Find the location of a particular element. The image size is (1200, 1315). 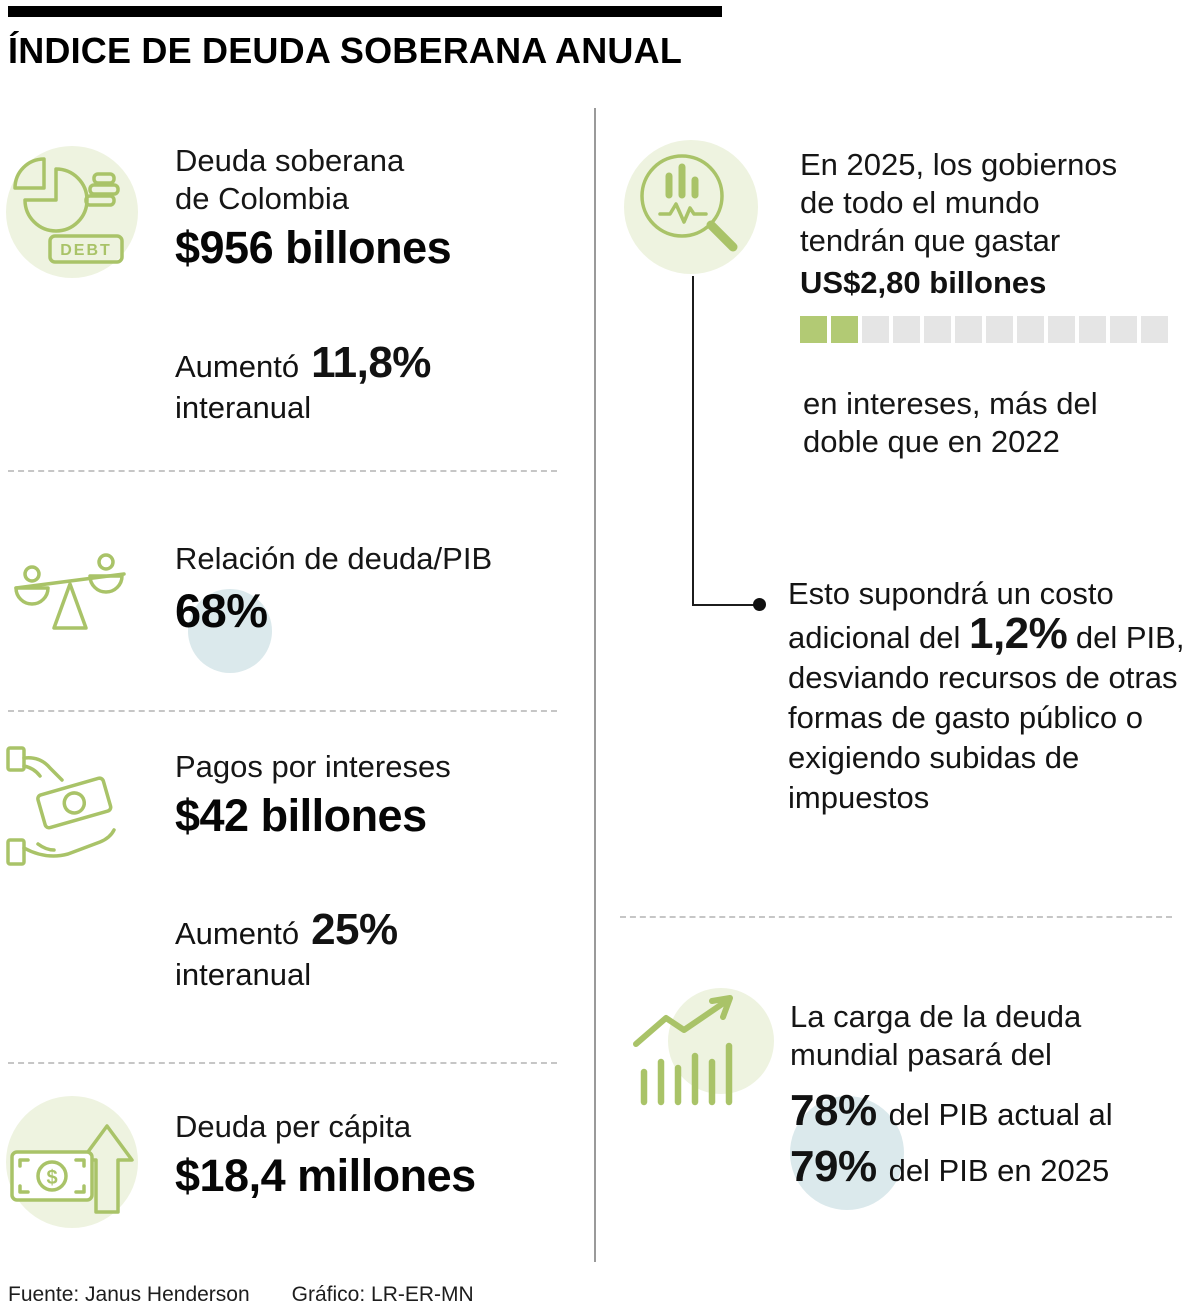

sovereign-debt-label-line2: de Colombia is located at coordinates (262, 198).